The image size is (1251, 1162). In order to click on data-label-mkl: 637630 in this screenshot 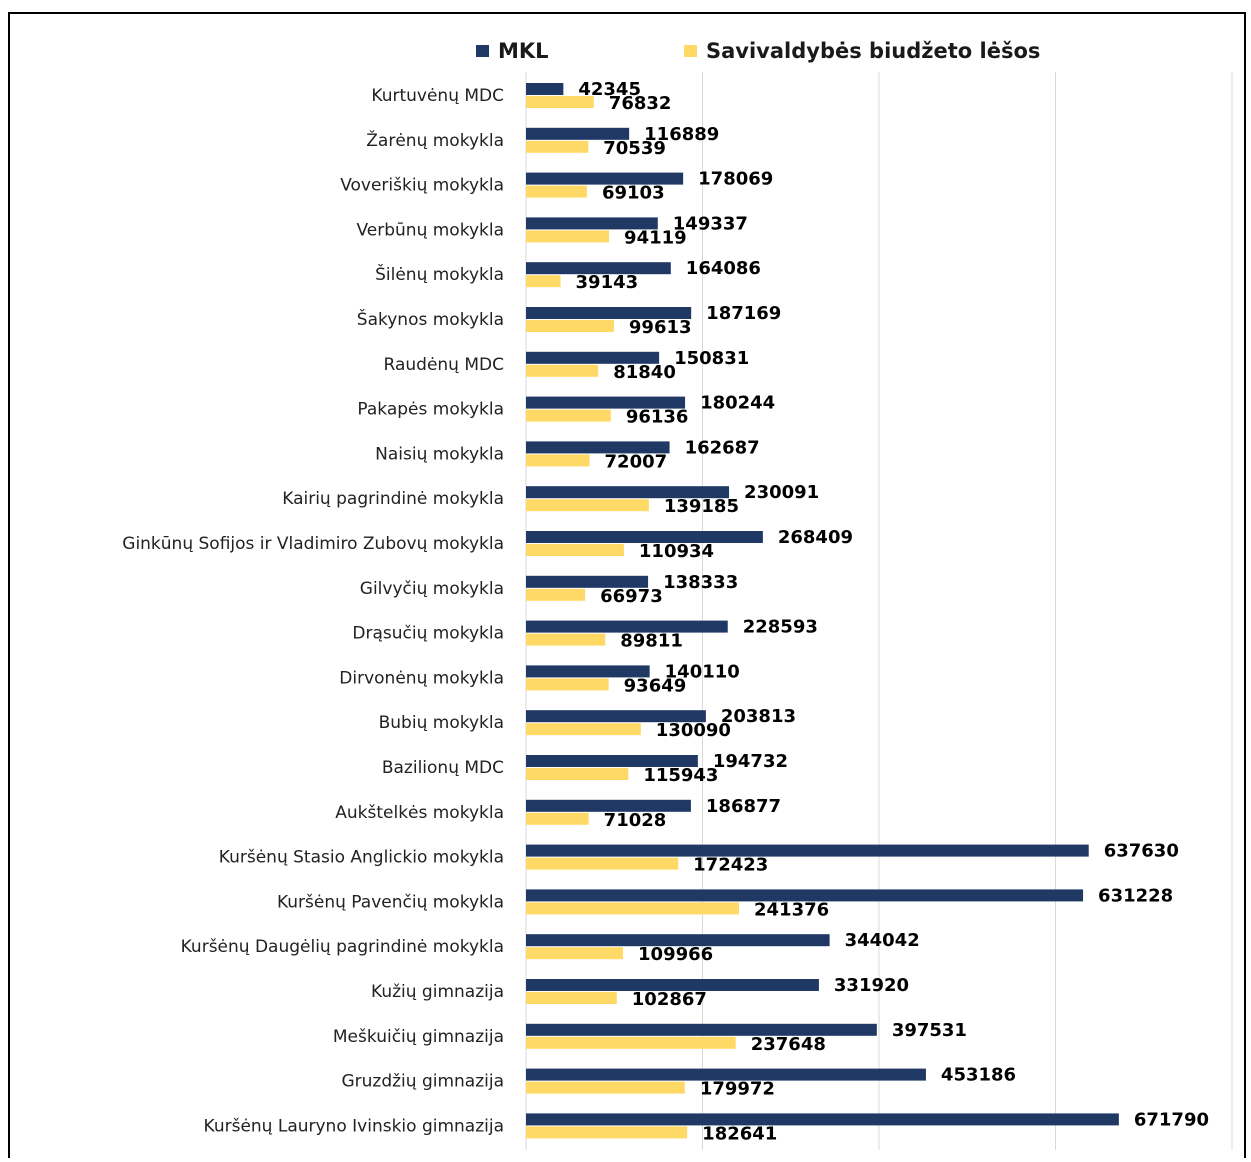, I will do `click(1141, 851)`.